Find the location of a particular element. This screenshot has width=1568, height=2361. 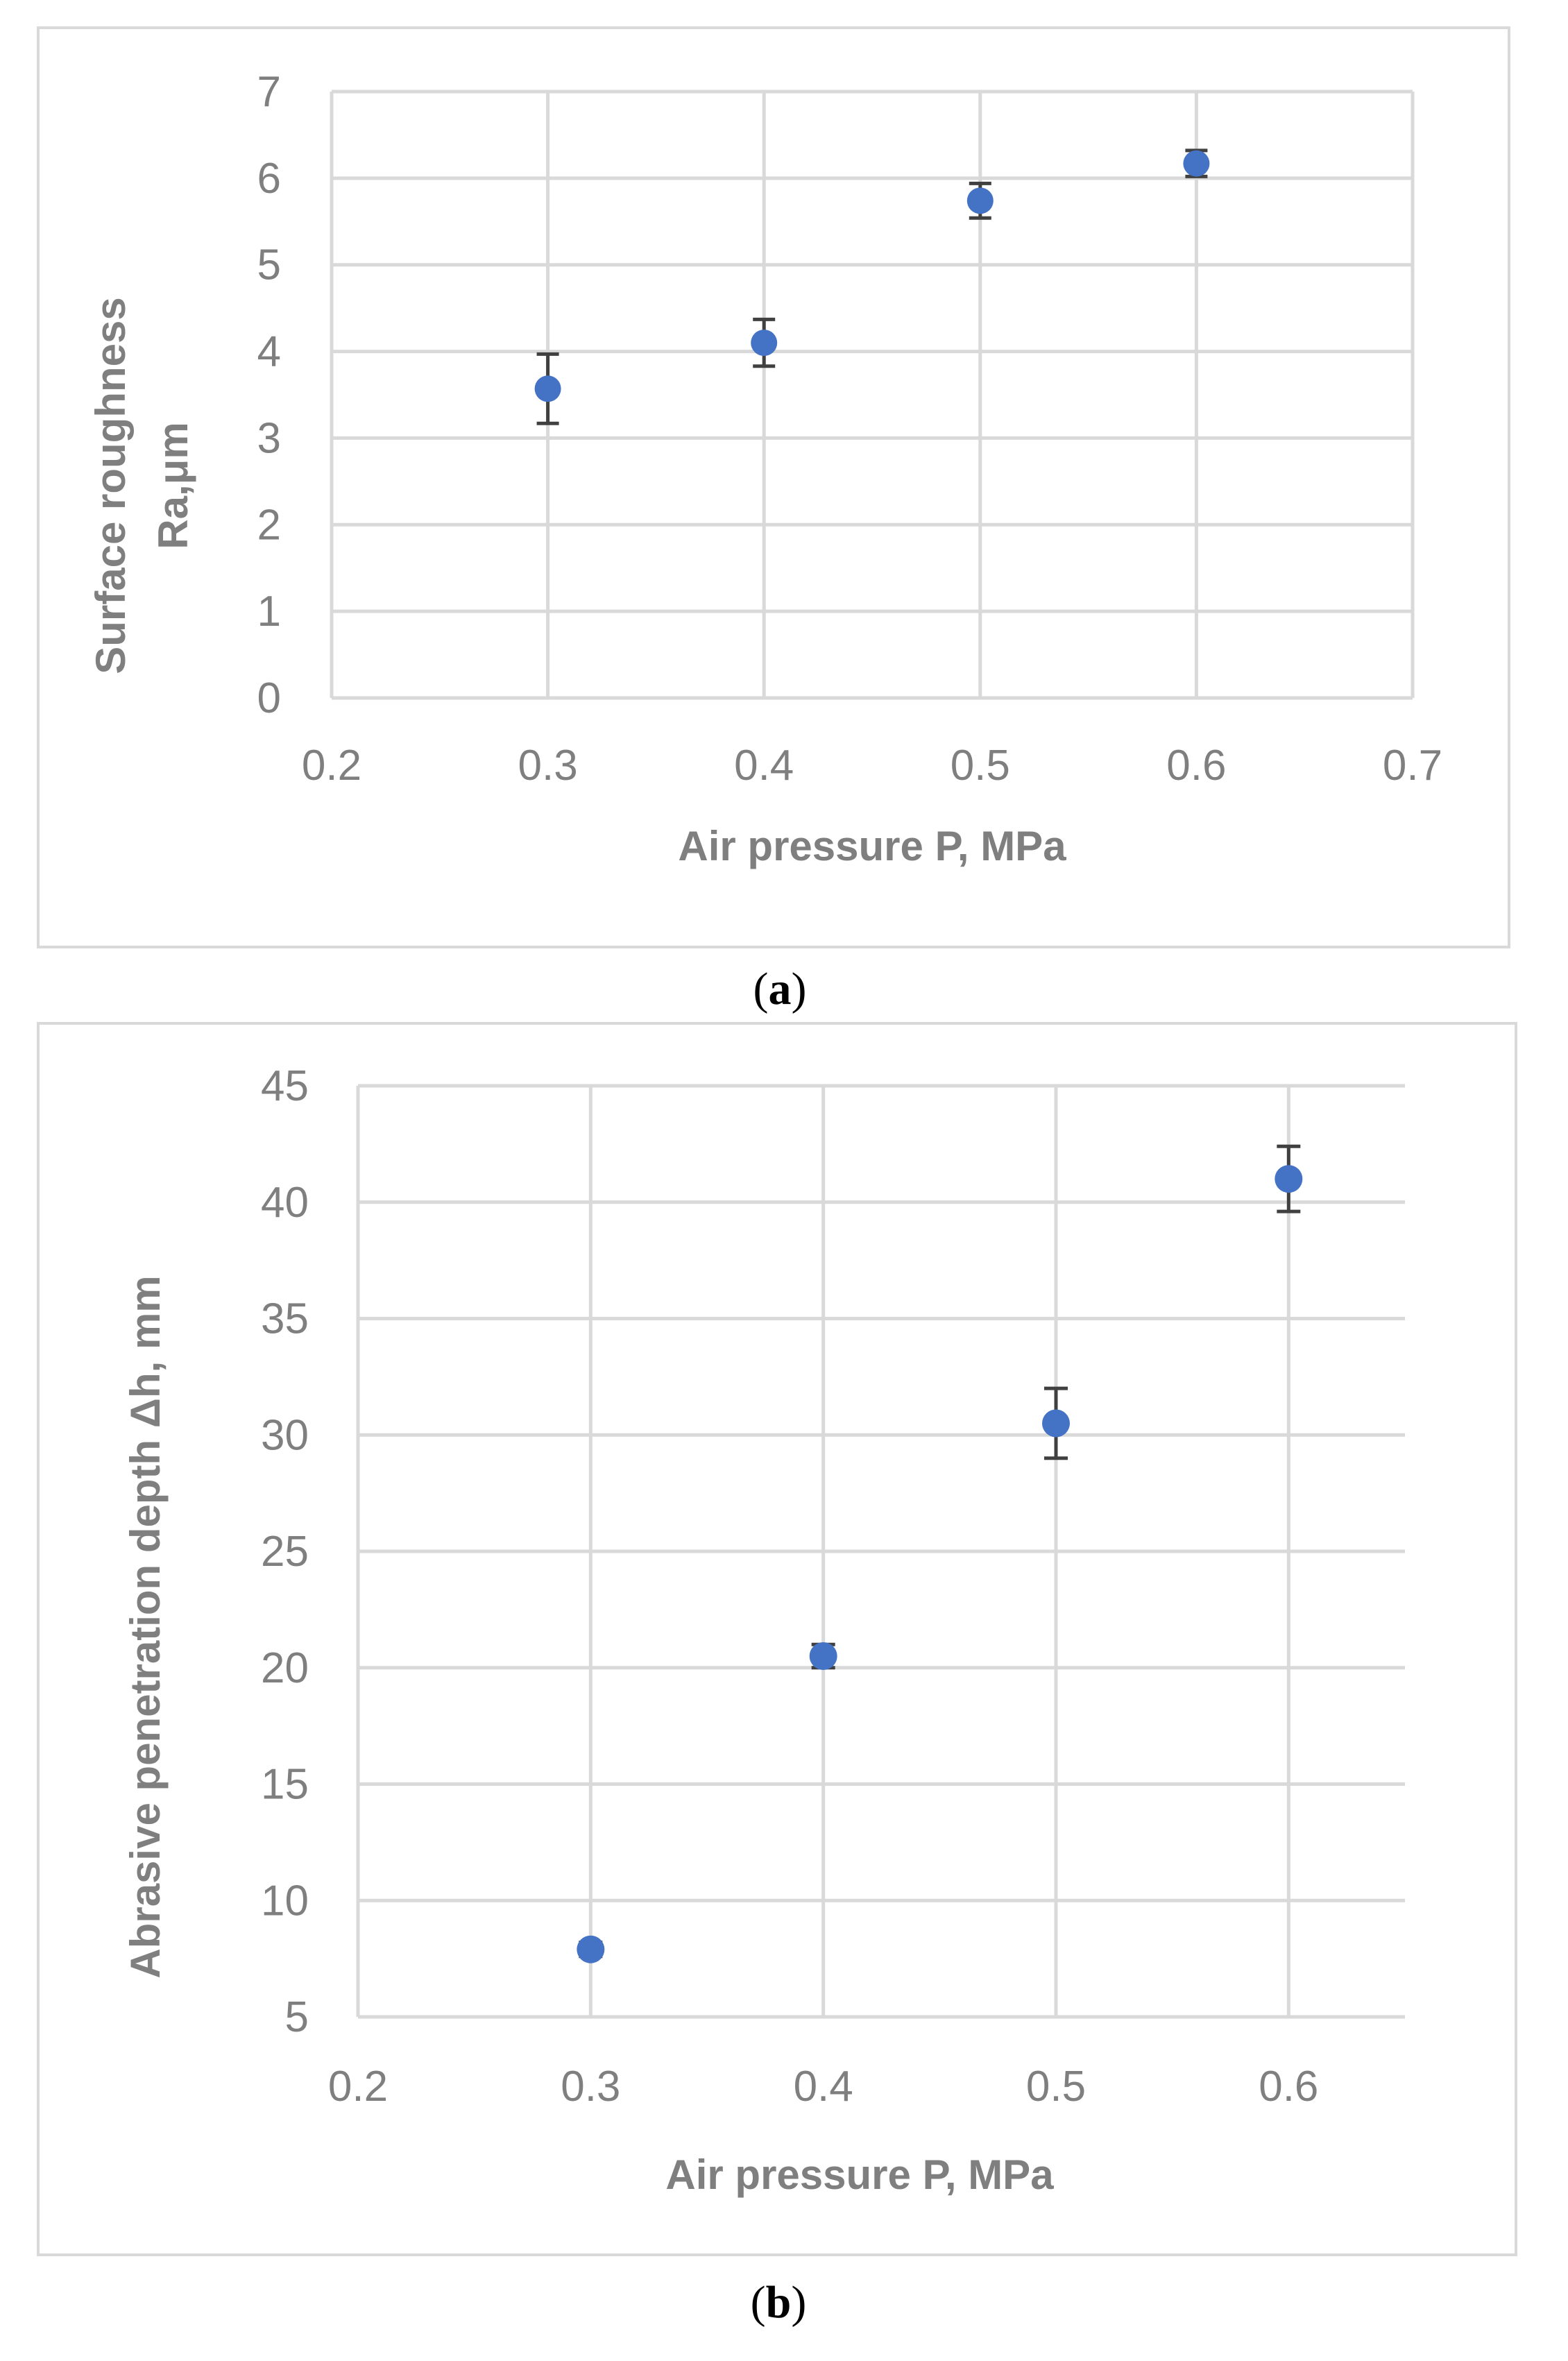

chart-a-y-tick-1: 1 is located at coordinates (269, 612).